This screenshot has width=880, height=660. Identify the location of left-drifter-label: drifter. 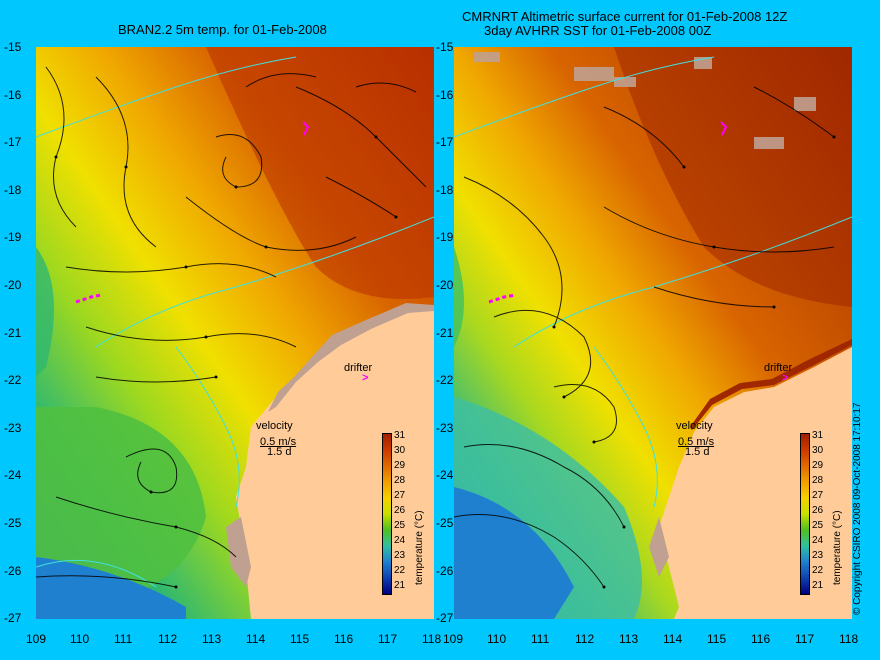
(358, 368).